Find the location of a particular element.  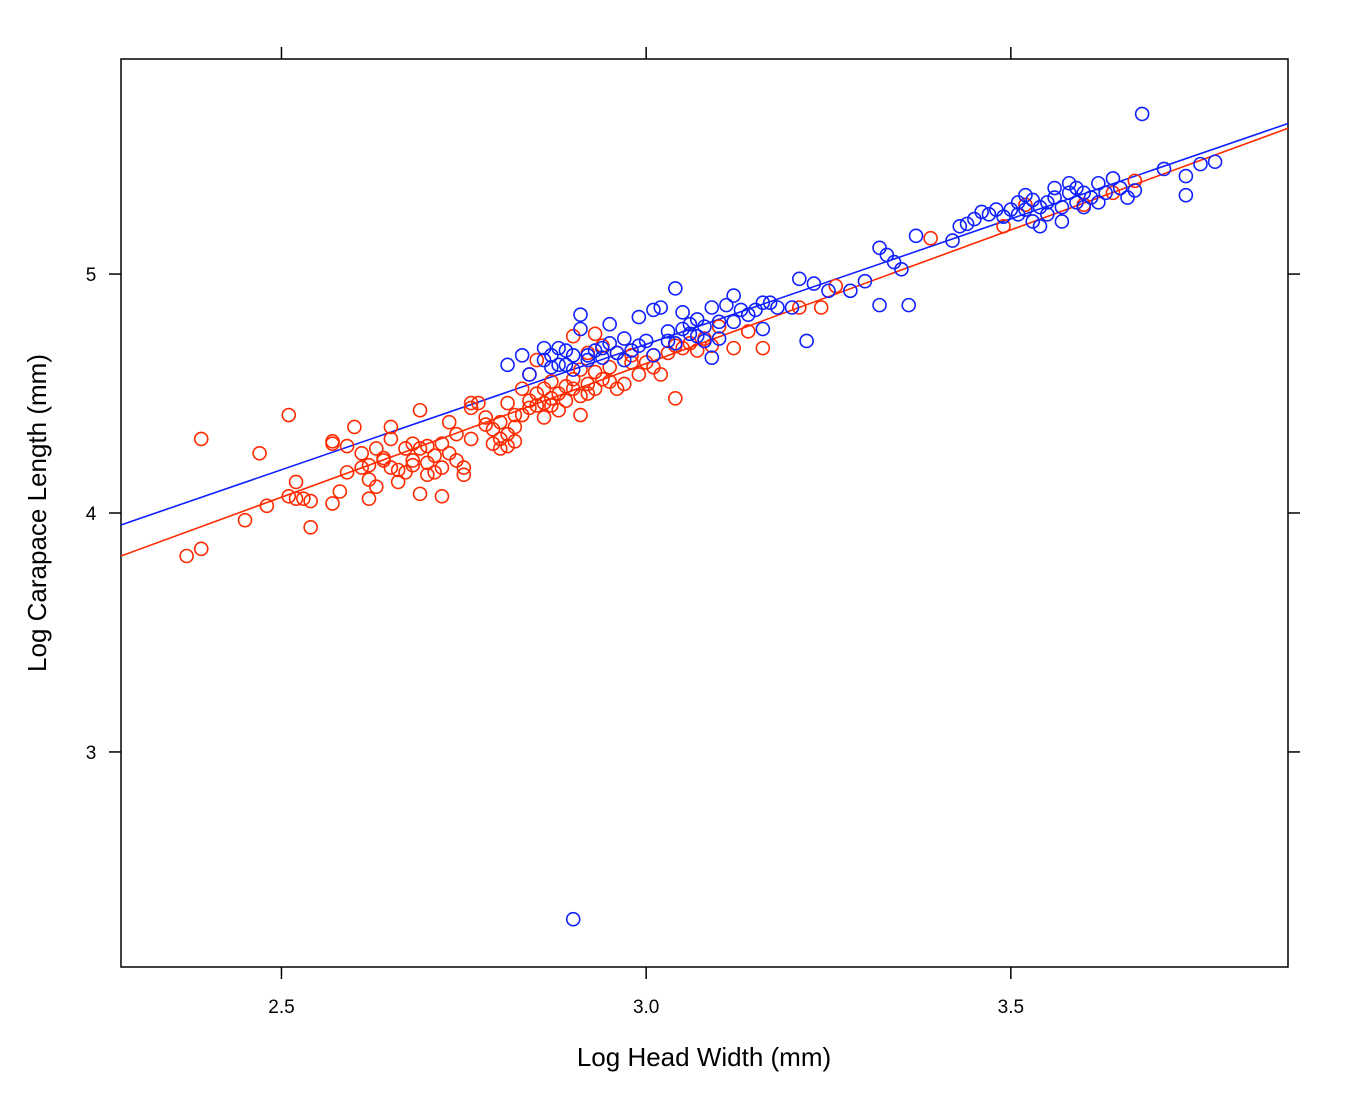

x-axis-label: Log Head Width (mm) is located at coordinates (704, 1057).